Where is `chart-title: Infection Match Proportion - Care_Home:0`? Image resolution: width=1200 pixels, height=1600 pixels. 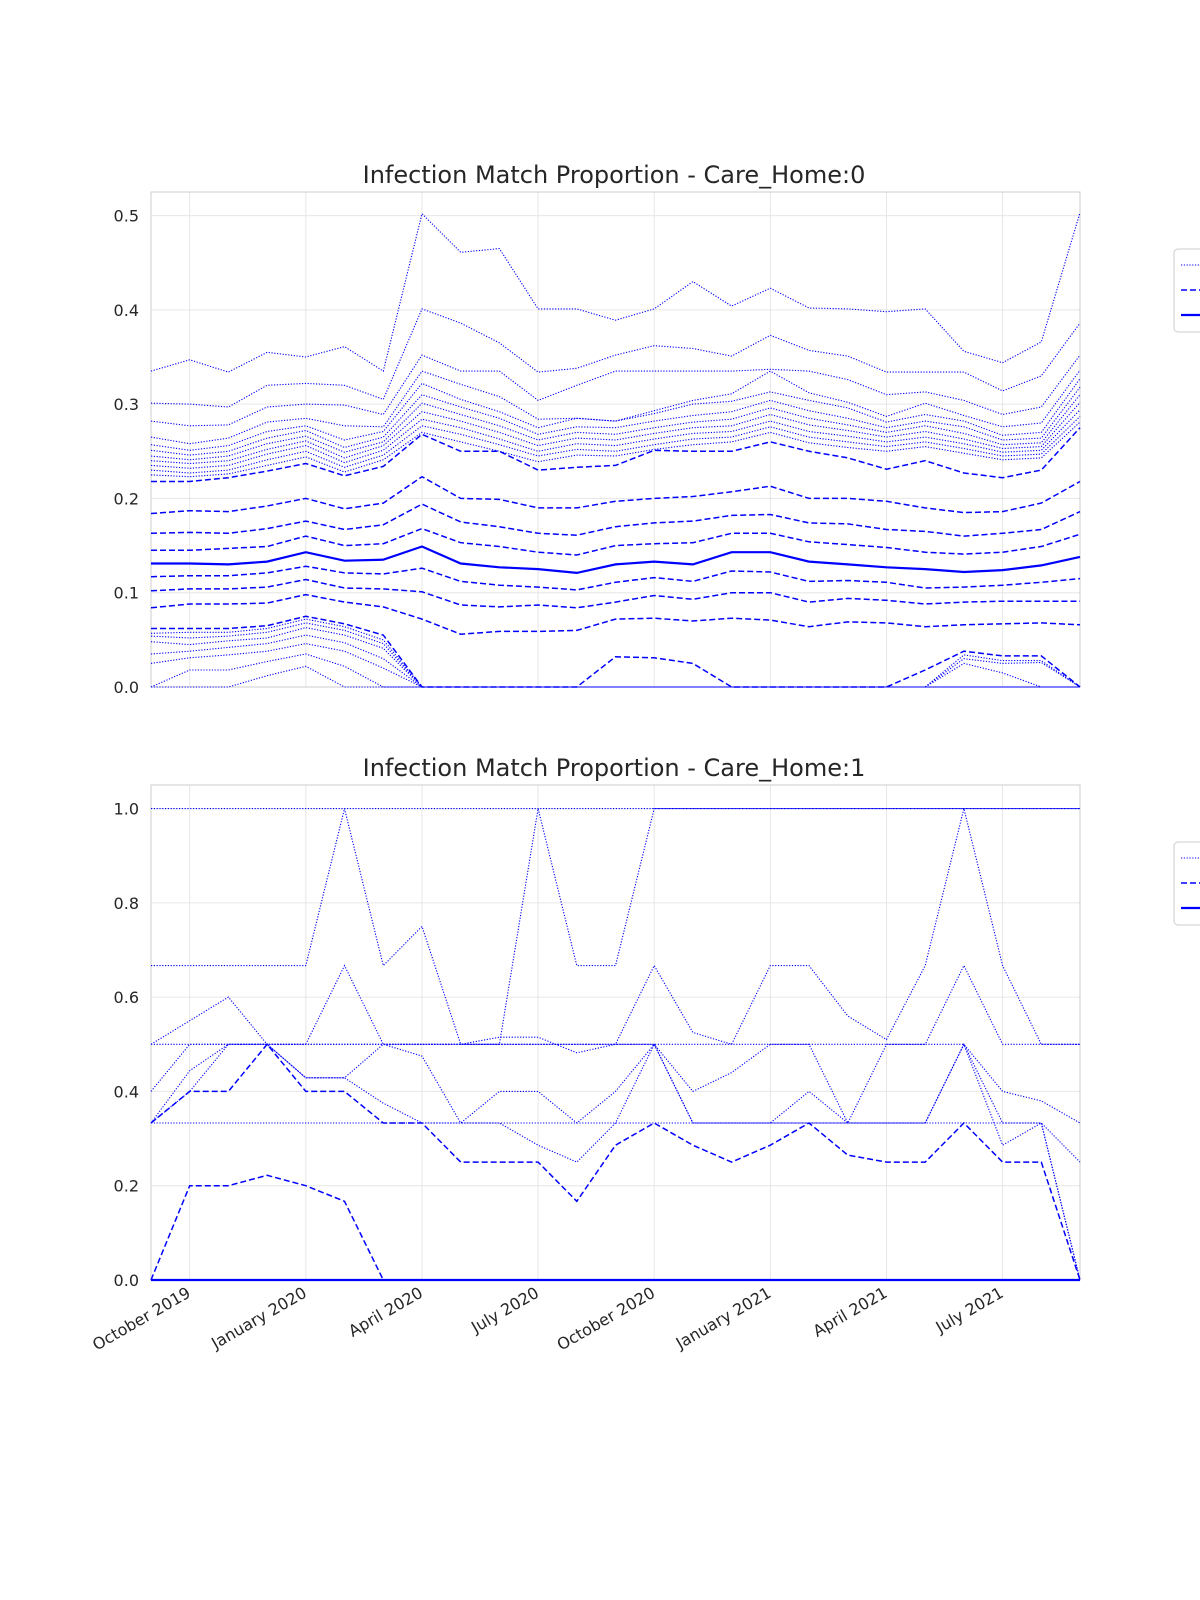
chart-title: Infection Match Proportion - Care_Home:0 is located at coordinates (614, 175).